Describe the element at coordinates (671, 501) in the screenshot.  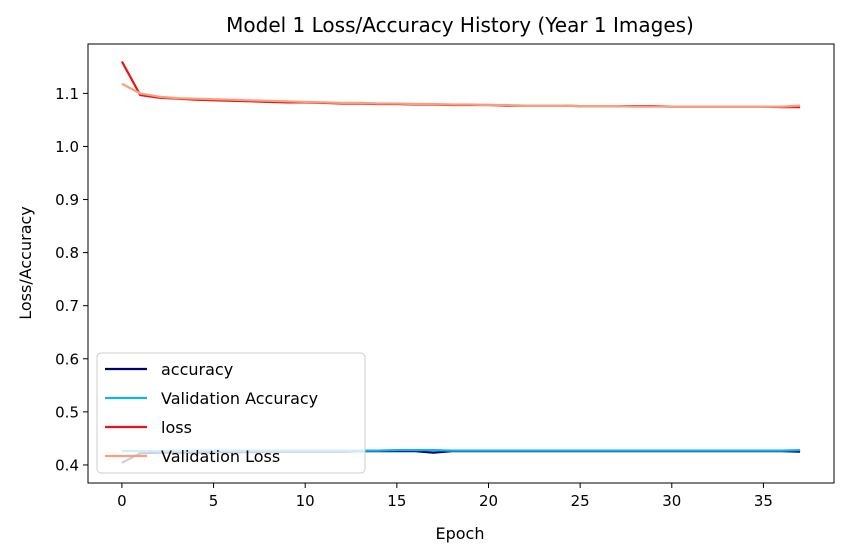
I see `x-tick-label: 30` at that location.